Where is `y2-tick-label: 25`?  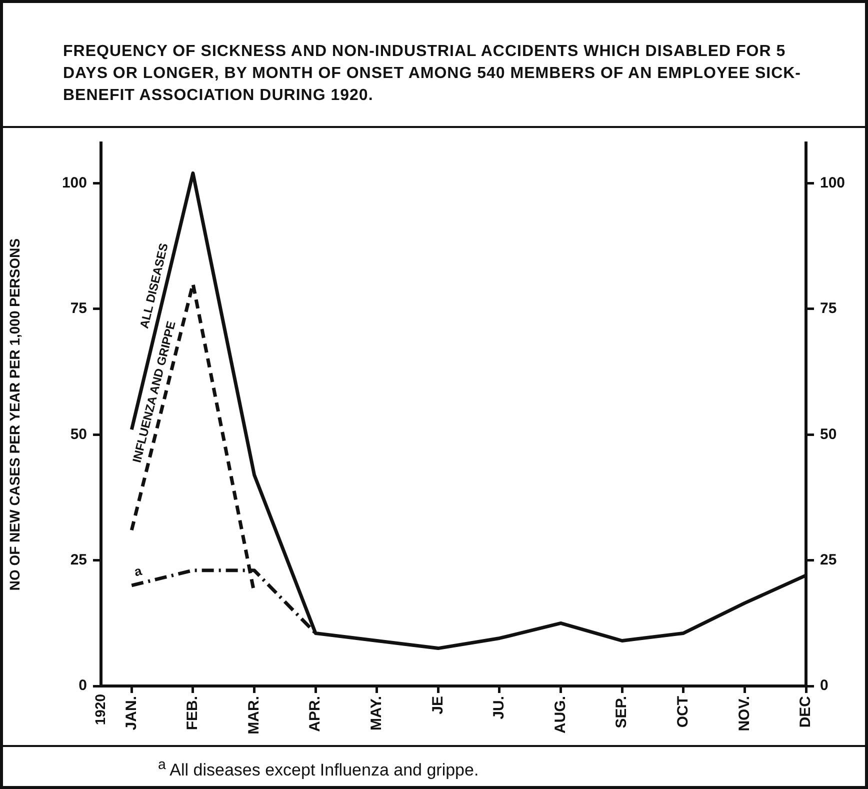
y2-tick-label: 25 is located at coordinates (828, 559).